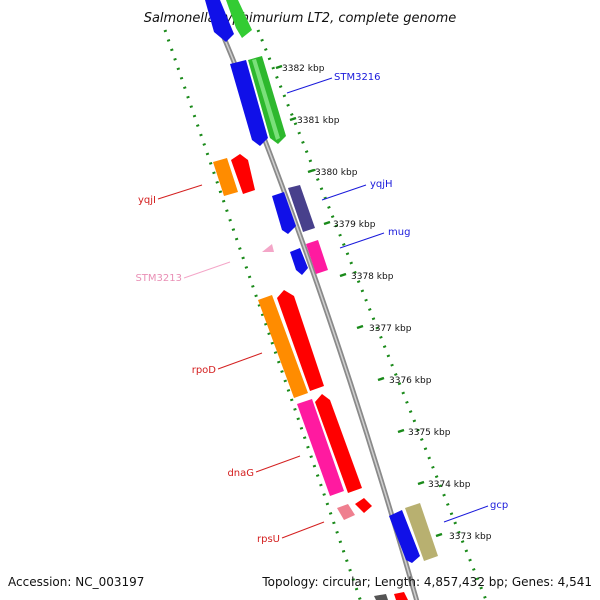 Image resolution: width=600 pixels, height=600 pixels. What do you see at coordinates (354, 225) in the screenshot?
I see `kbp-label-3379: 3379 kbp` at bounding box center [354, 225].